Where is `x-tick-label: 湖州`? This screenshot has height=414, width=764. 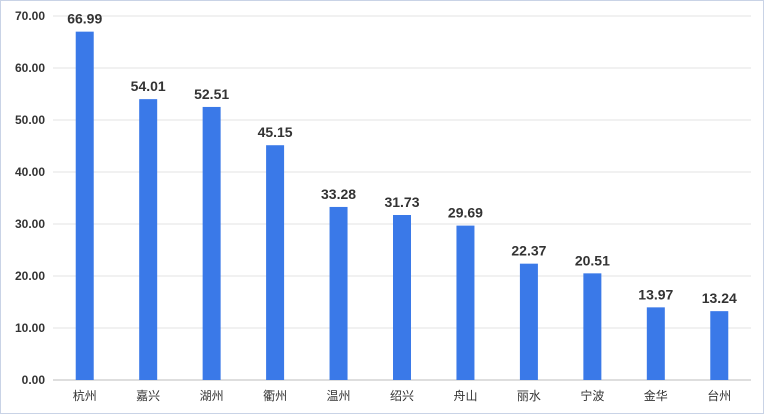 x-tick-label: 湖州 is located at coordinates (212, 395).